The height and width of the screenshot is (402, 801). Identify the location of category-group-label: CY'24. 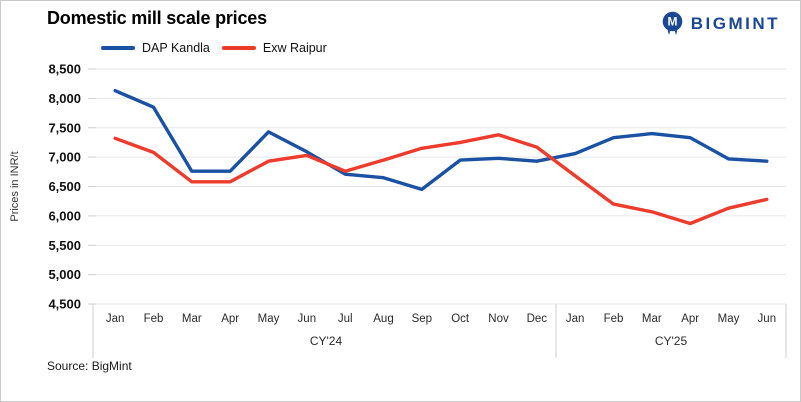
(326, 341).